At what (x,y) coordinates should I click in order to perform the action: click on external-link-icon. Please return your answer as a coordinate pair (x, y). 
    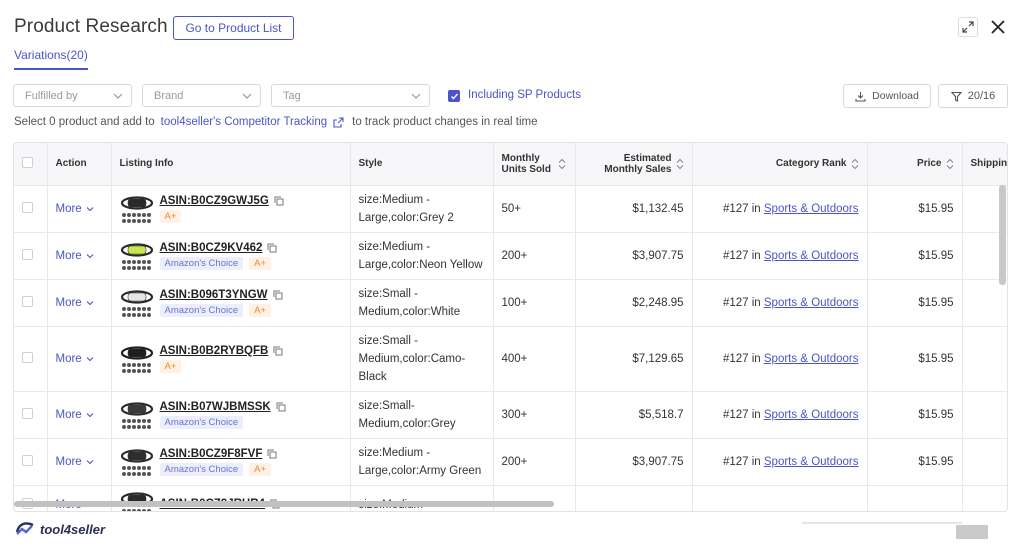
    Looking at the image, I should click on (338, 122).